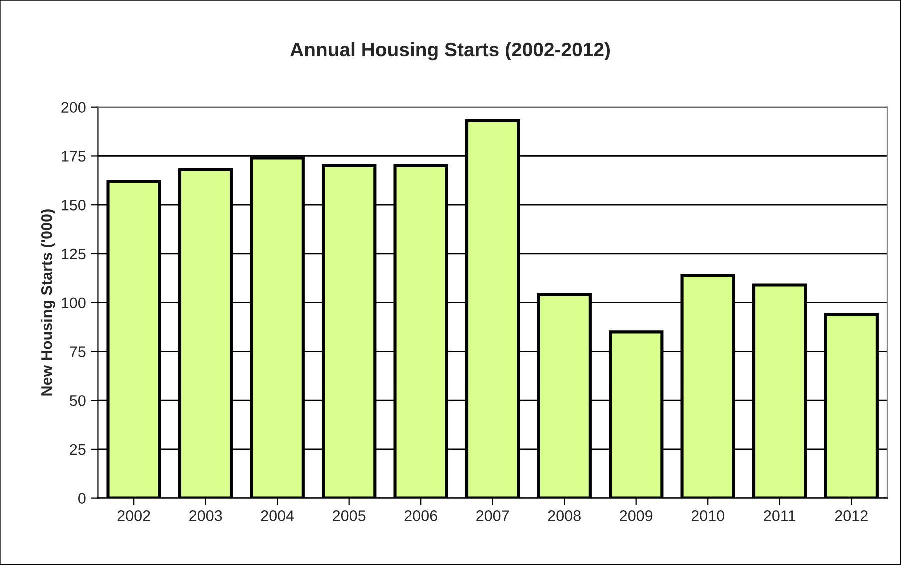 This screenshot has width=901, height=565. Describe the element at coordinates (74, 108) in the screenshot. I see `y-tick-label: 200` at that location.